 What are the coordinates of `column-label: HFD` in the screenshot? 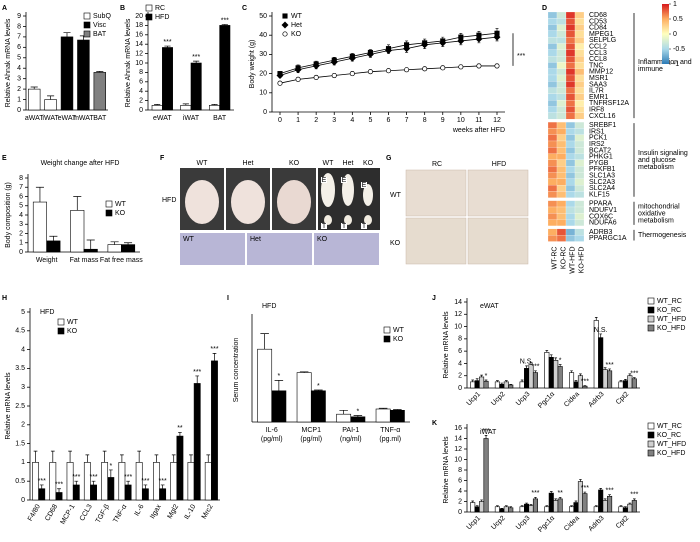 It's located at (499, 164).